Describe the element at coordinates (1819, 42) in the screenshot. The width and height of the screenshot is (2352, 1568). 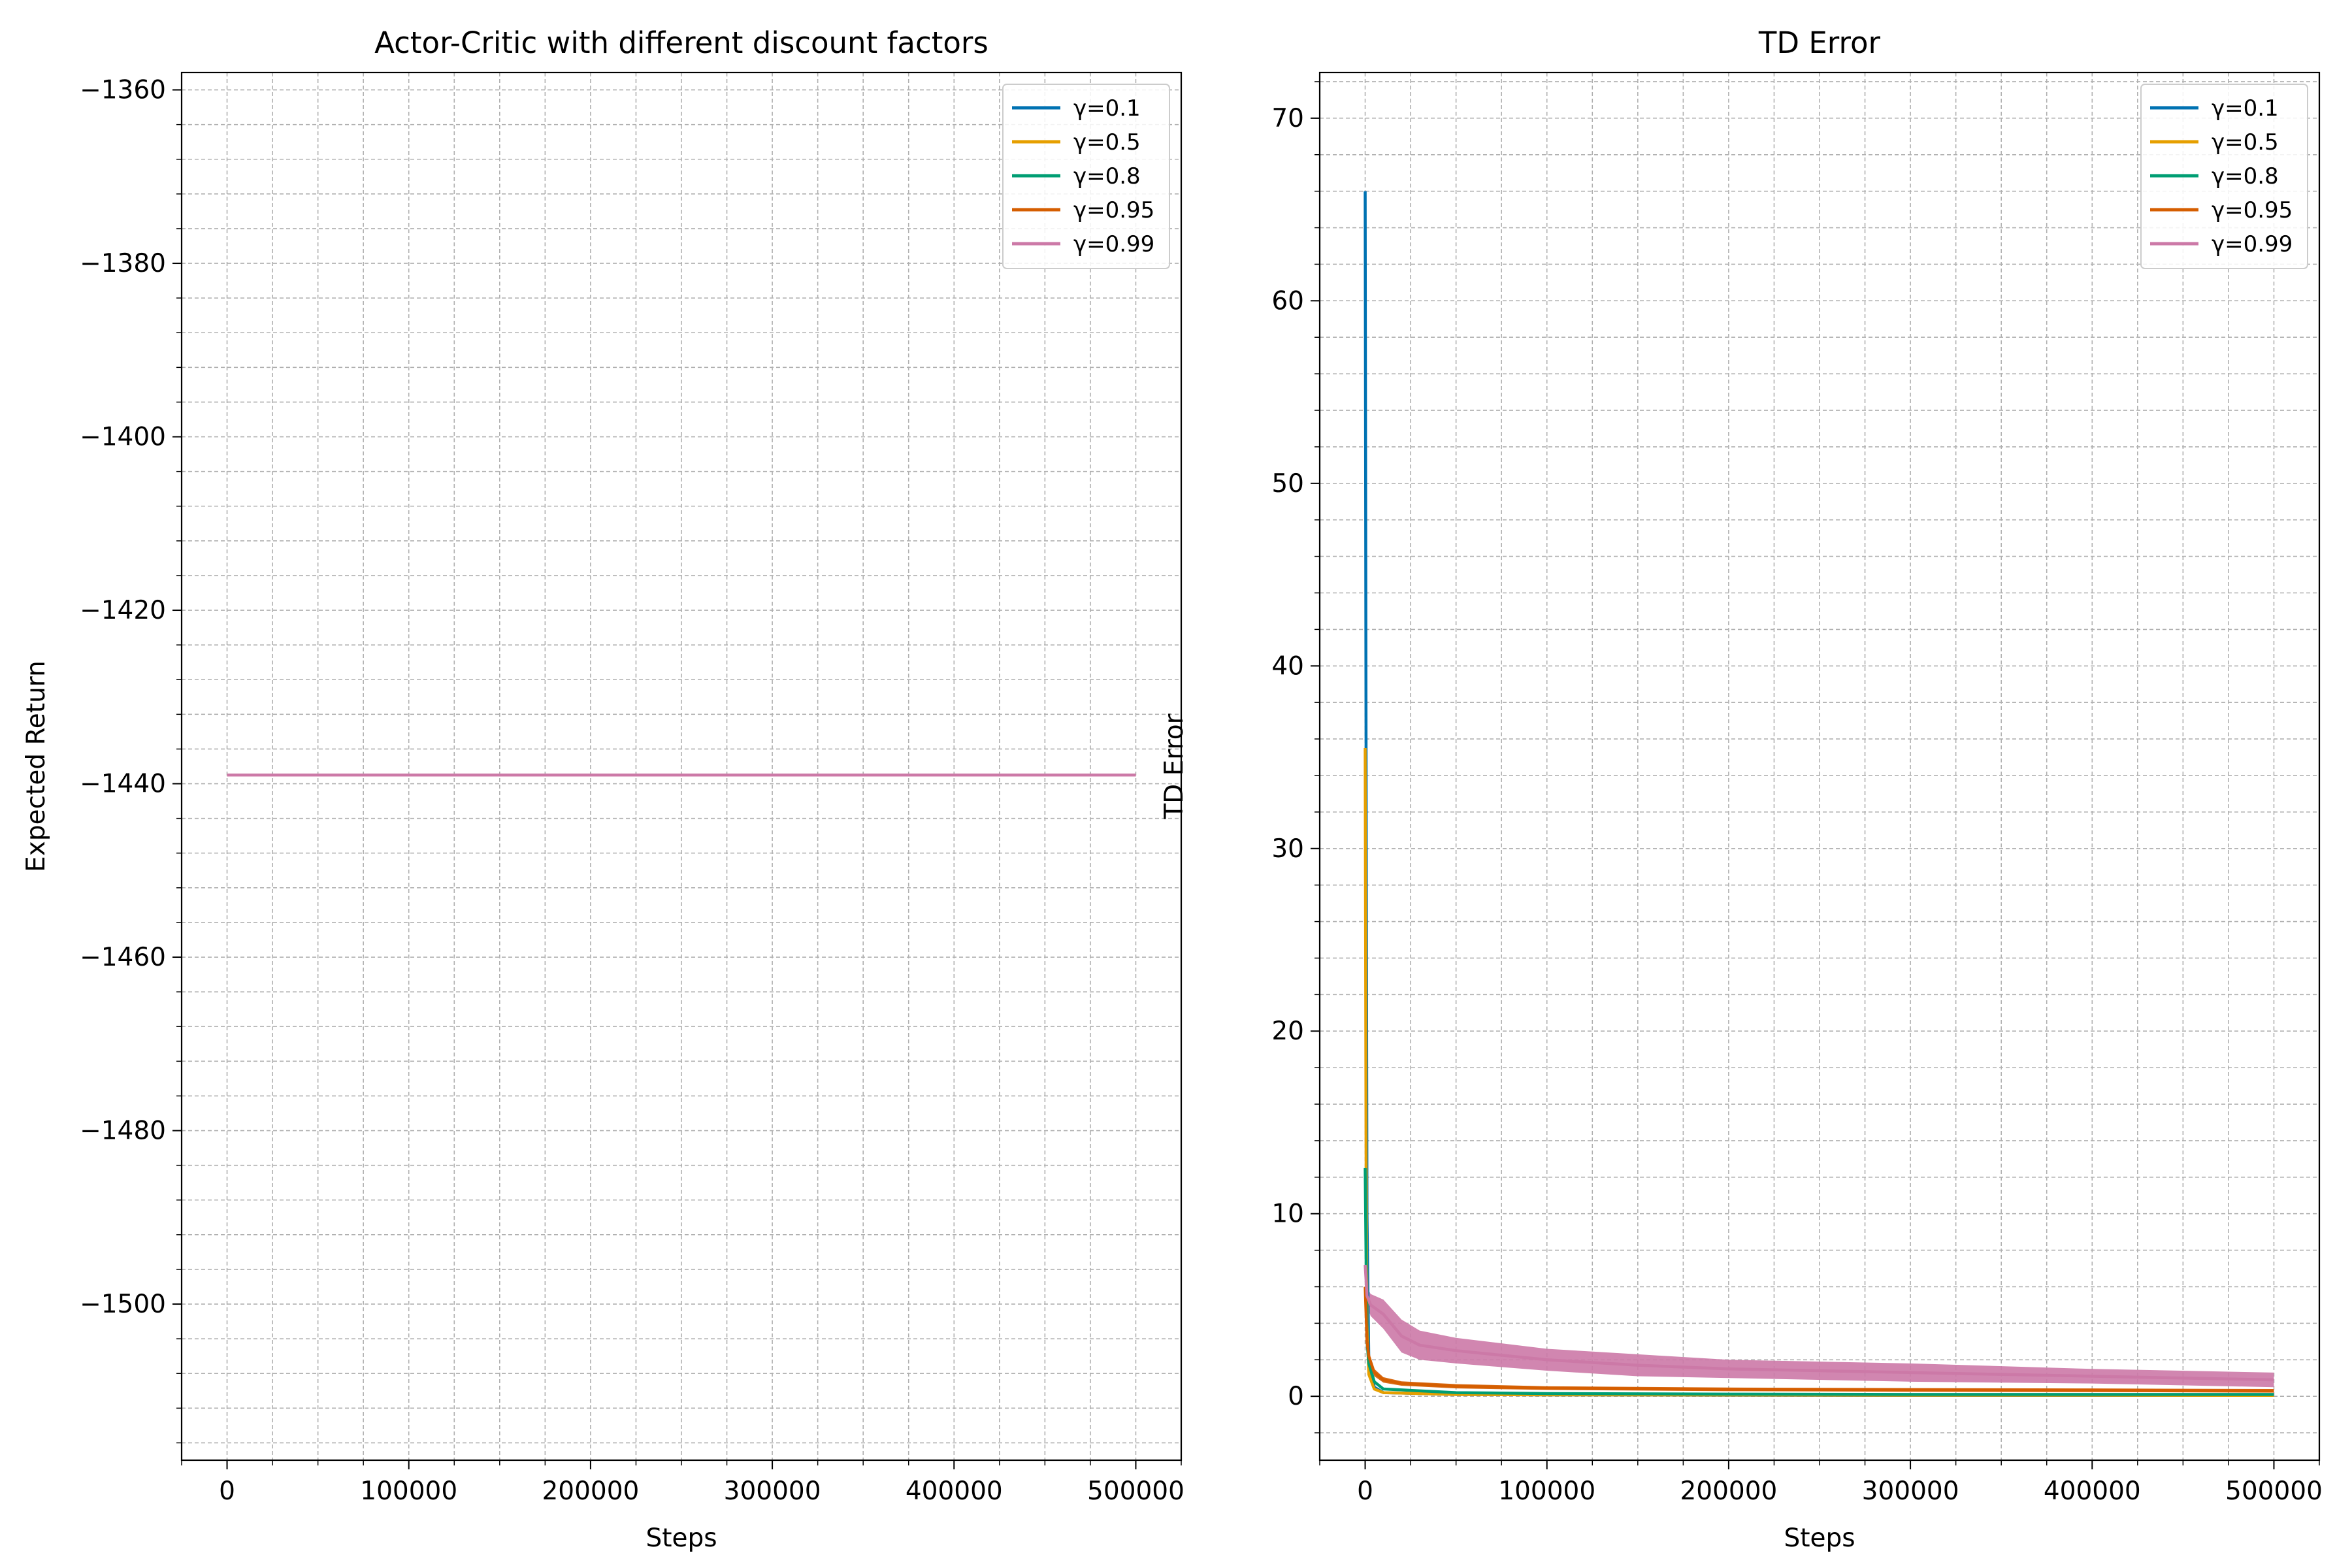
I see `chart-title: TD Error` at that location.